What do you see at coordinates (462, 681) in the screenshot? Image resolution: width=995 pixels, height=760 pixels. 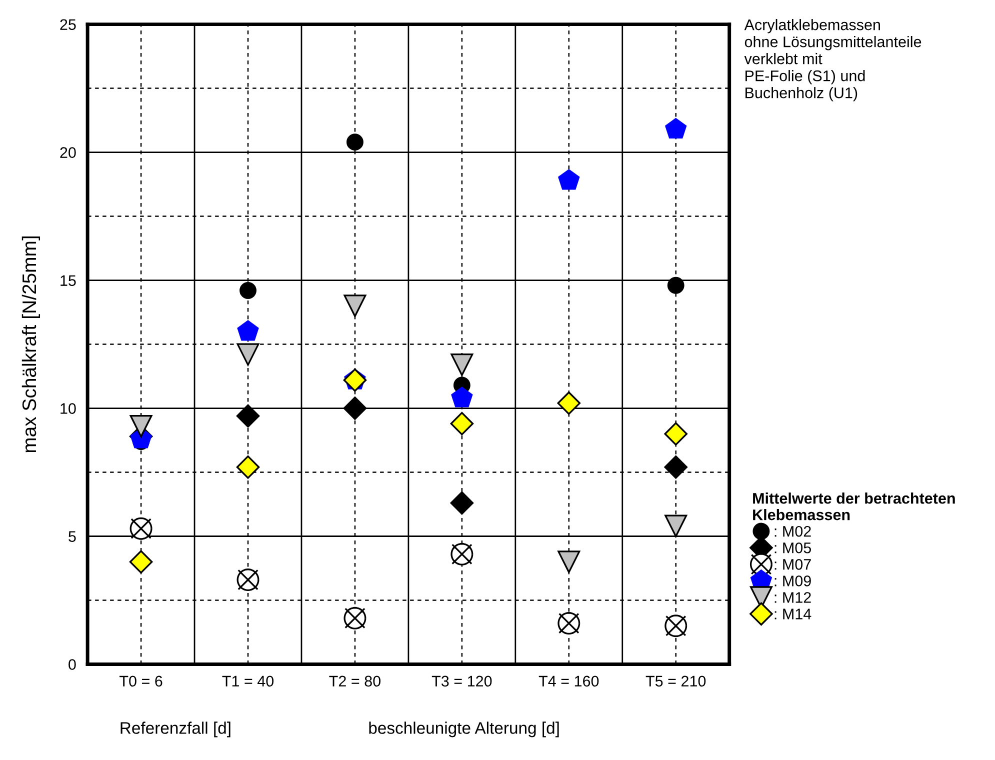 I see `x-tick-label: T3 = 120` at bounding box center [462, 681].